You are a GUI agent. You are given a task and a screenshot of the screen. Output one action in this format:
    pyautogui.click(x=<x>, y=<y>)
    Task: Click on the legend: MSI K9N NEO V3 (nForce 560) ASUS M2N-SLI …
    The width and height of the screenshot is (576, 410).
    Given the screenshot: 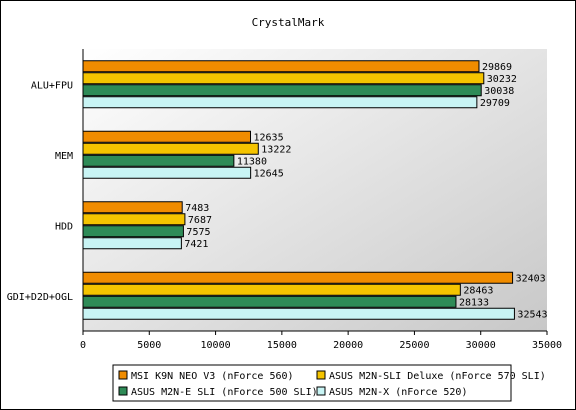 What is the action you would take?
    pyautogui.click(x=329, y=383)
    